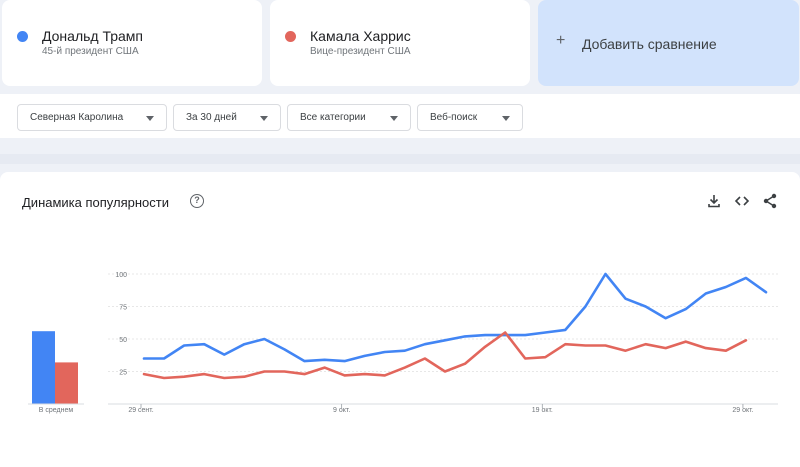 The image size is (800, 467). Describe the element at coordinates (123, 373) in the screenshot. I see `y-tick-label: 25` at that location.